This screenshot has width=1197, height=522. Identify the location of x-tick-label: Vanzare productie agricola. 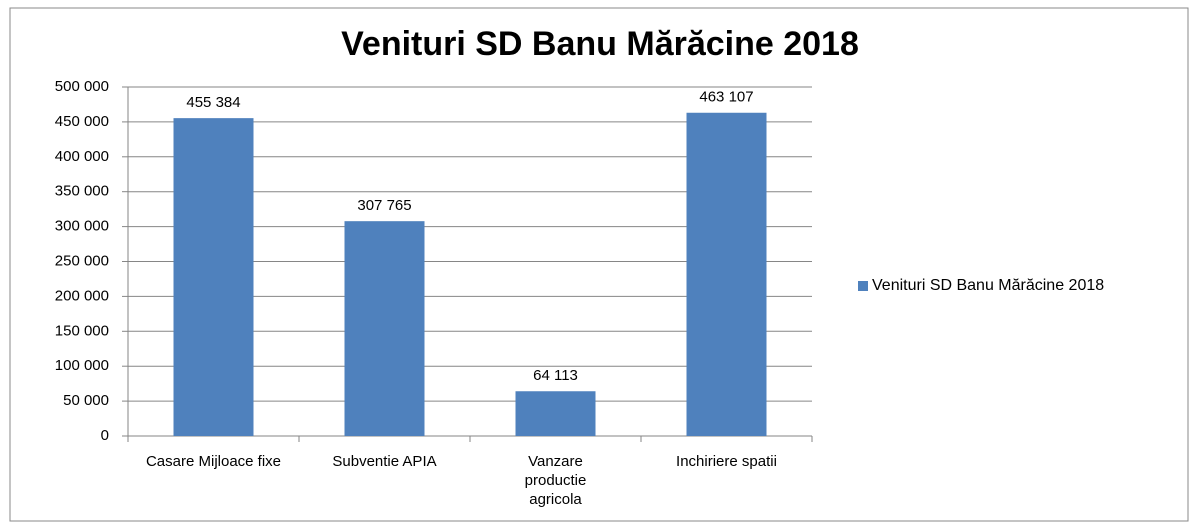
(555, 480).